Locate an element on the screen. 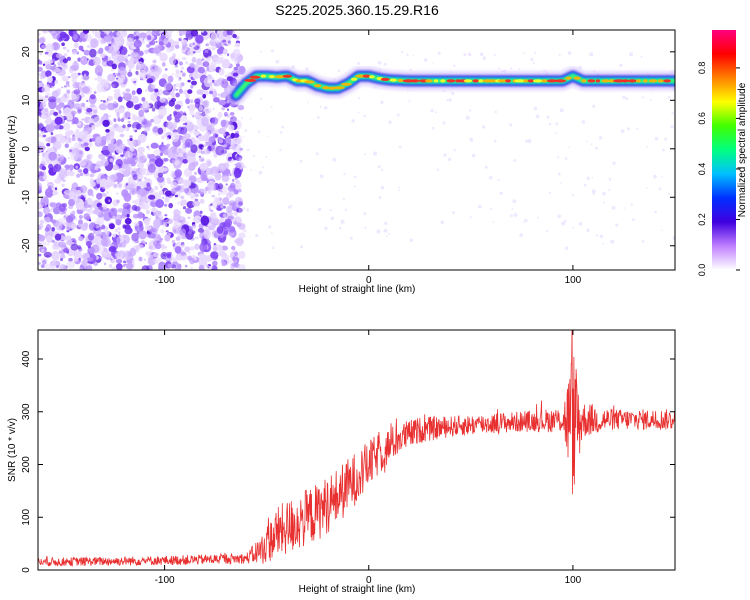 The height and width of the screenshot is (600, 750). colorbar-label: Normalized spectral amplitude is located at coordinates (742, 149).